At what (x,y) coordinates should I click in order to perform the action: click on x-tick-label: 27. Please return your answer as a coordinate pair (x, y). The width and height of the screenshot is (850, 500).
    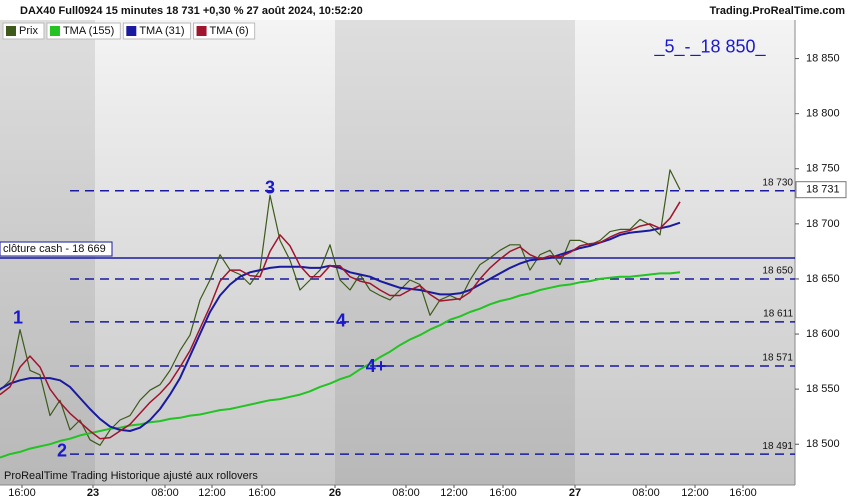
    Looking at the image, I should click on (575, 493).